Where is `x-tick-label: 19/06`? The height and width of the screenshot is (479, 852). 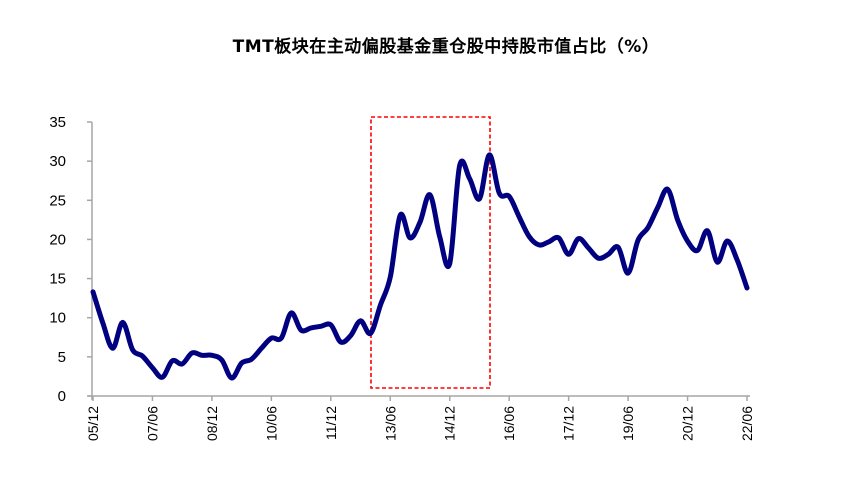 x-tick-label: 19/06 is located at coordinates (628, 423).